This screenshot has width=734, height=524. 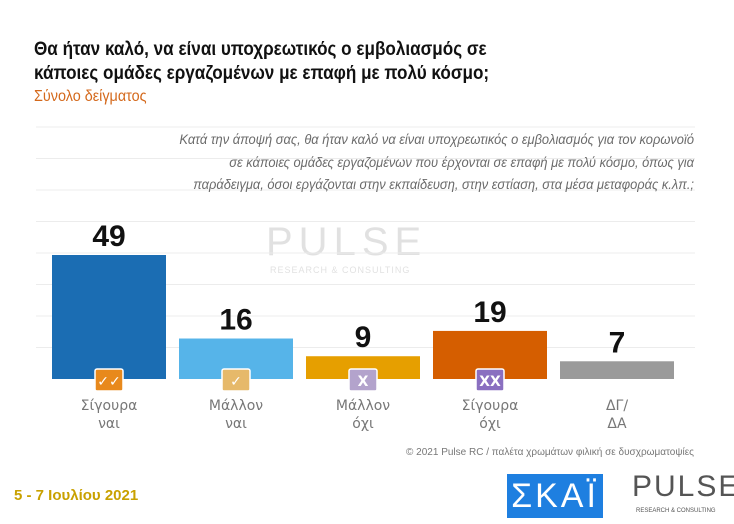 I want to click on x-icon, so click(x=363, y=380).